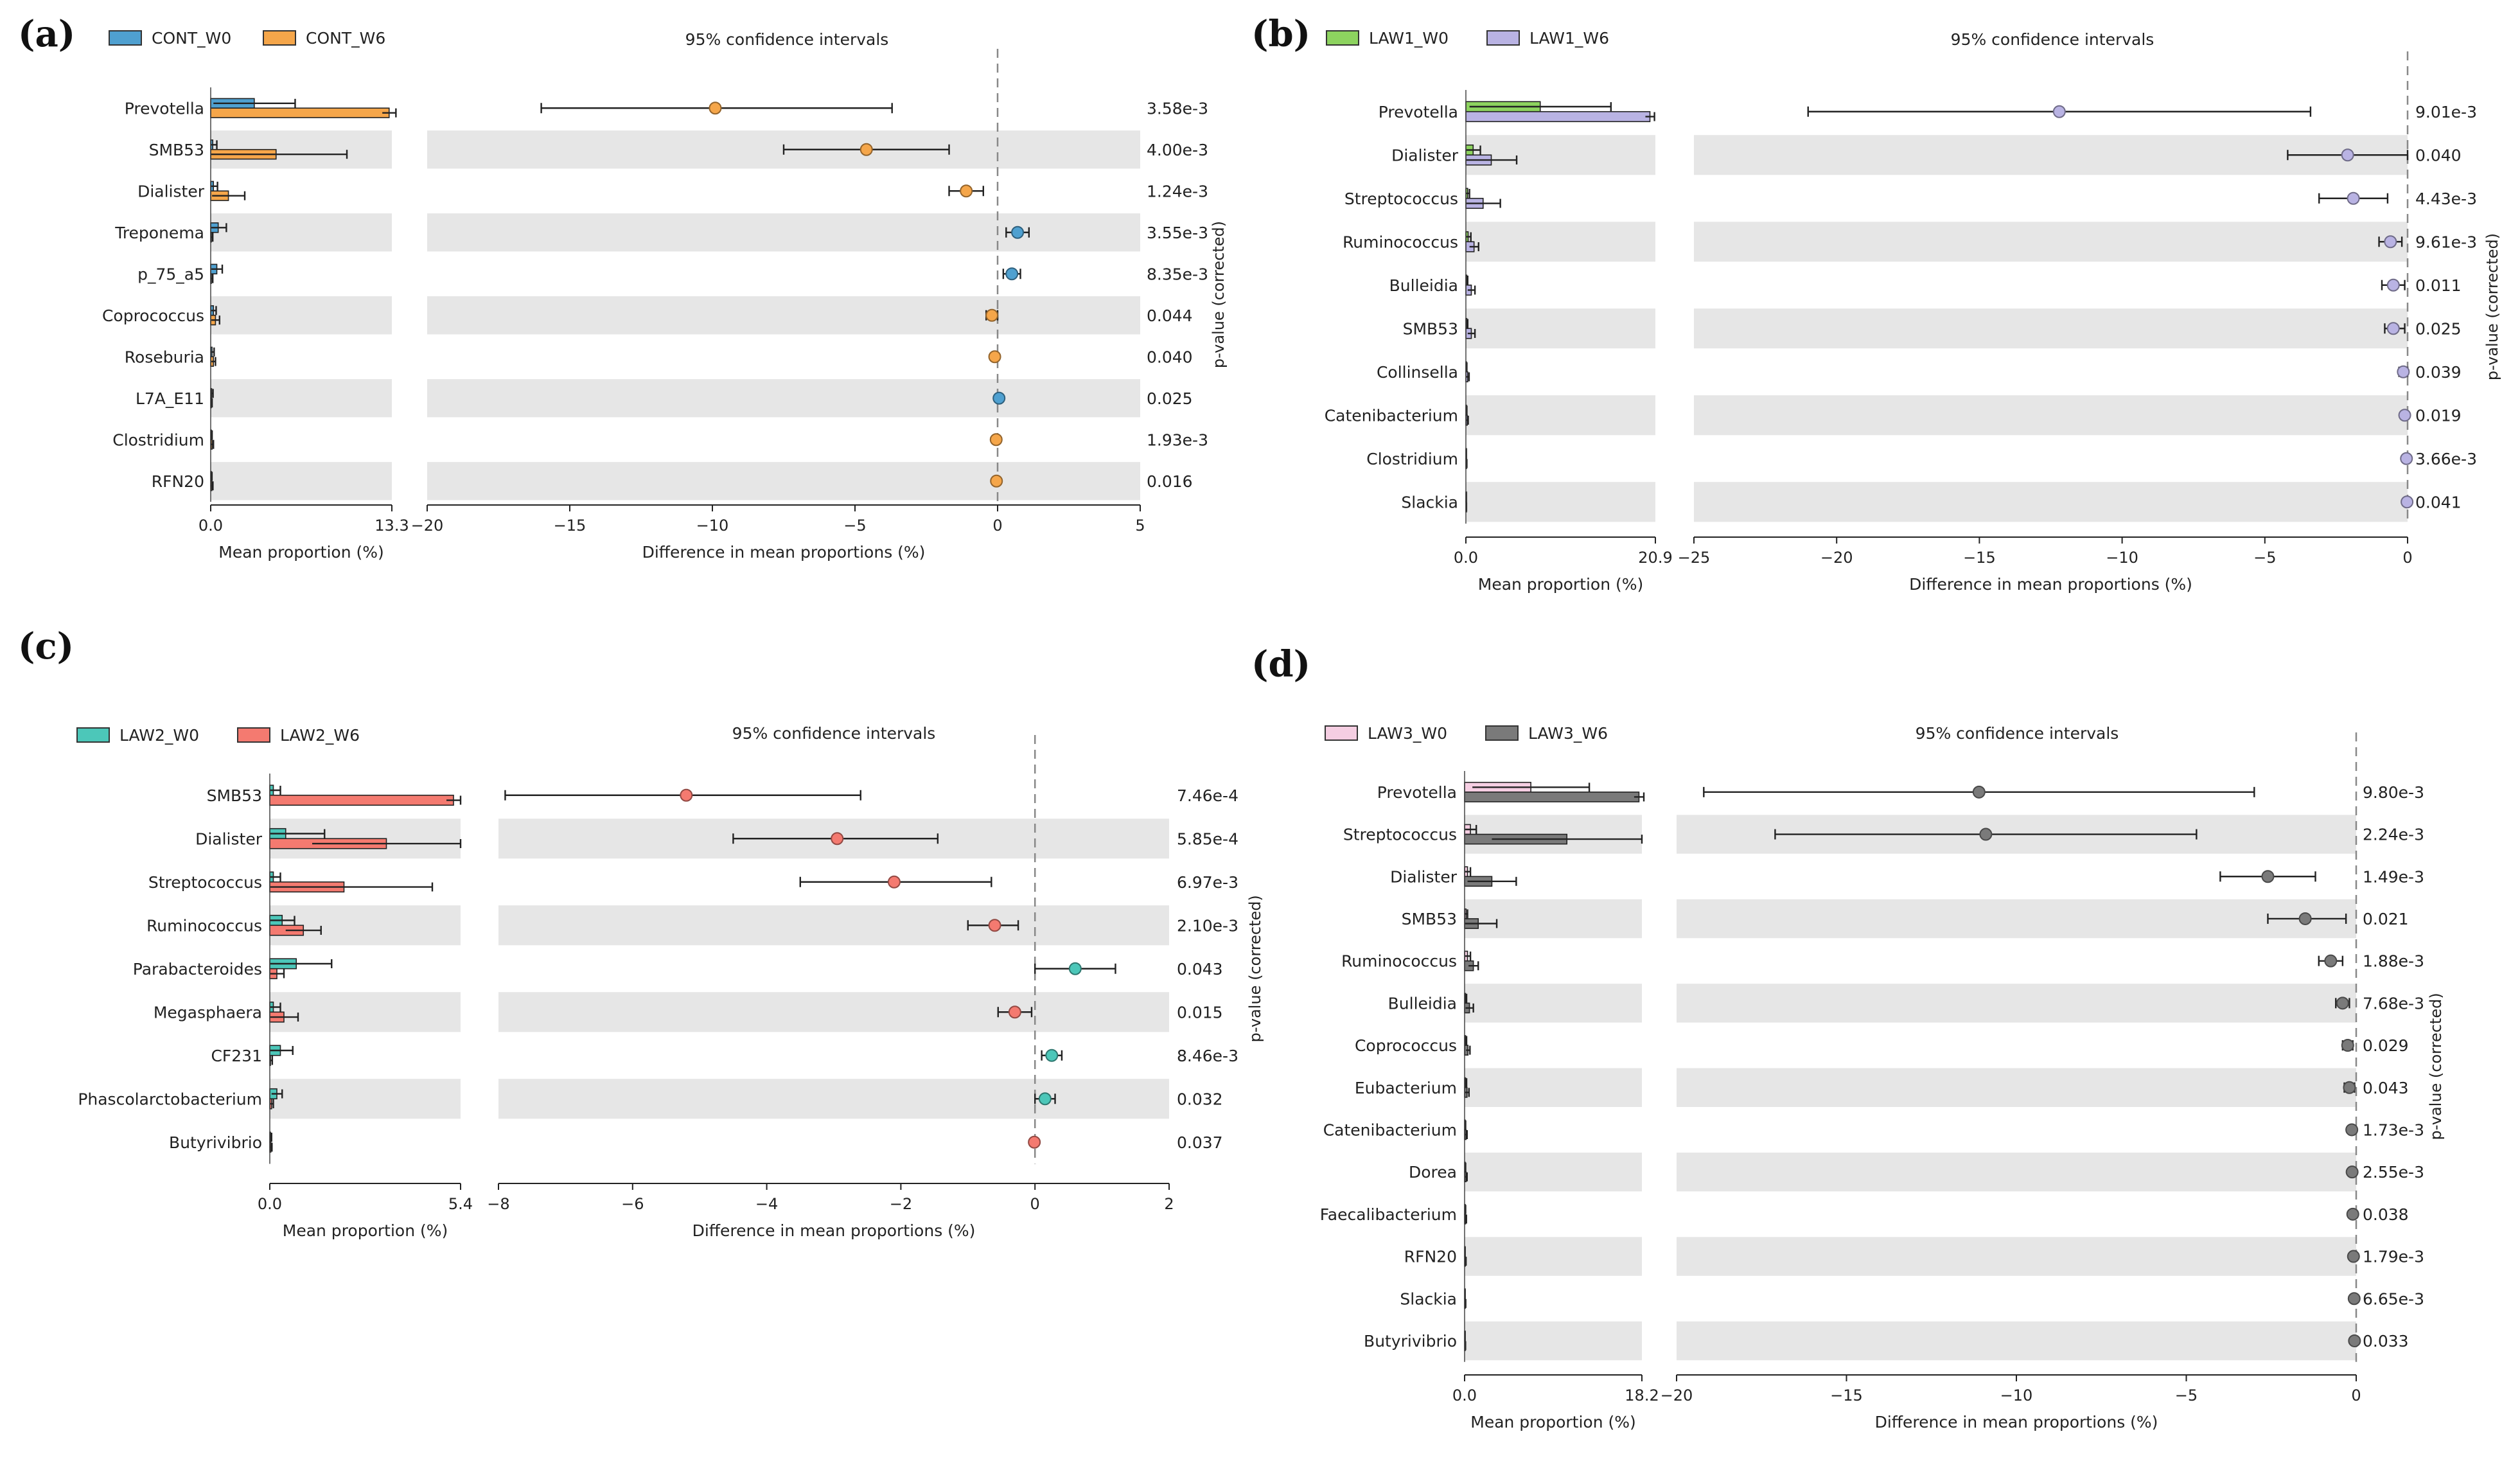 Image resolution: width=2520 pixels, height=1461 pixels. What do you see at coordinates (170, 1099) in the screenshot?
I see `category-label: Phascolarctobacterium` at bounding box center [170, 1099].